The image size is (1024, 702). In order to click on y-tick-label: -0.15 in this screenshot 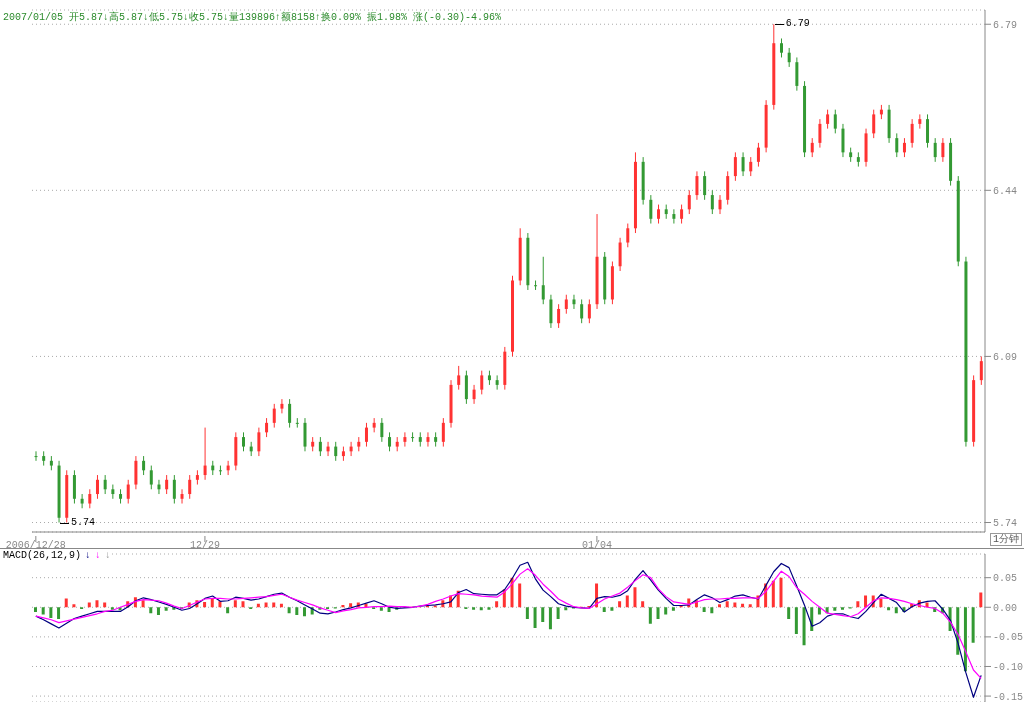, I will do `click(1008, 696)`.